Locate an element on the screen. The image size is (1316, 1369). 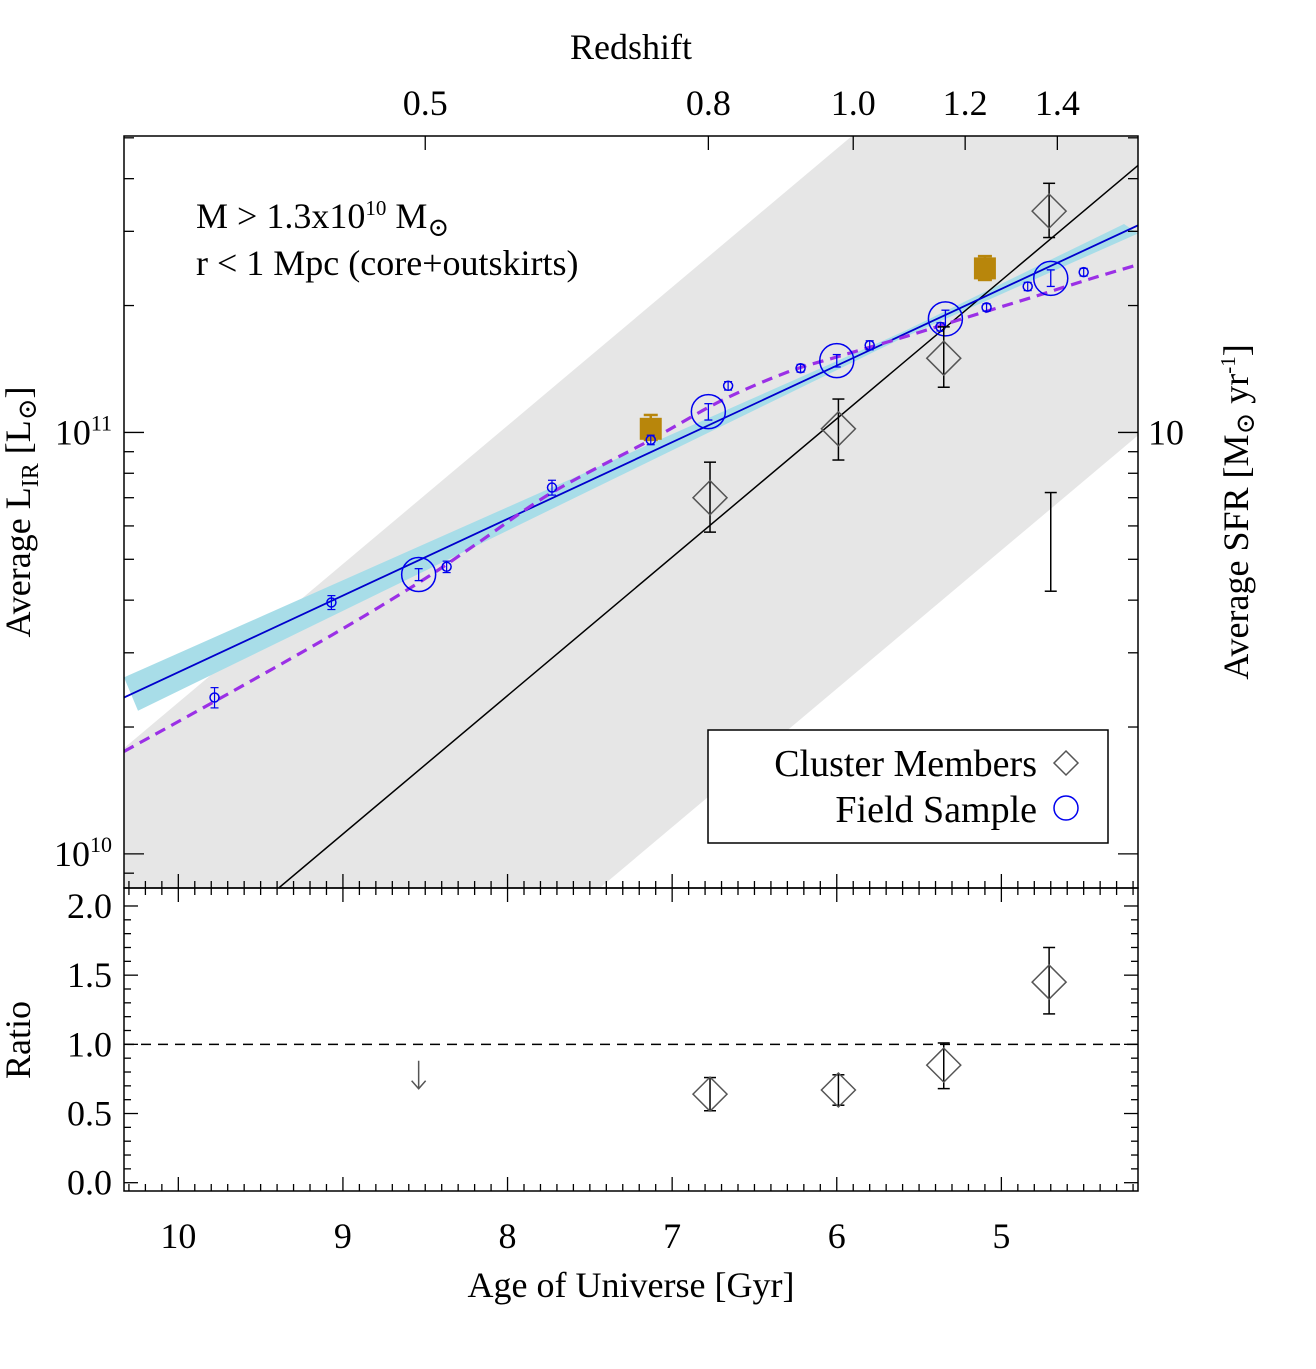
x-tick-label: 8 is located at coordinates (508, 1236).